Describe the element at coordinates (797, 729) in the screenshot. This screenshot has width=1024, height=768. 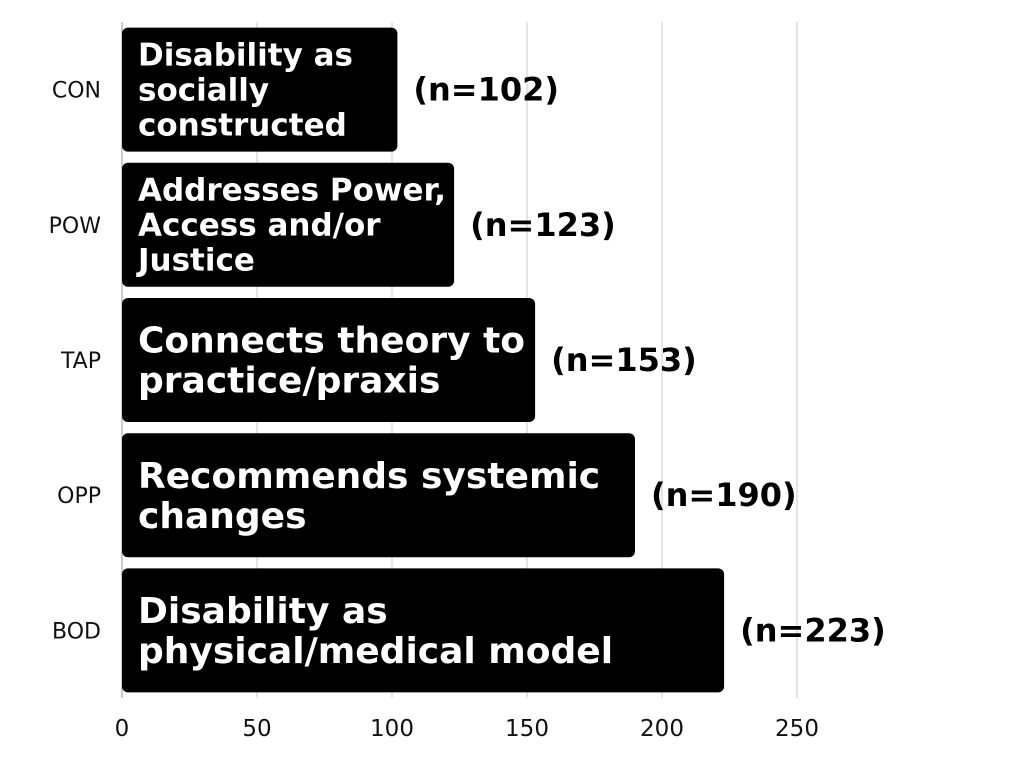
I see `x-tick-250: 250` at that location.